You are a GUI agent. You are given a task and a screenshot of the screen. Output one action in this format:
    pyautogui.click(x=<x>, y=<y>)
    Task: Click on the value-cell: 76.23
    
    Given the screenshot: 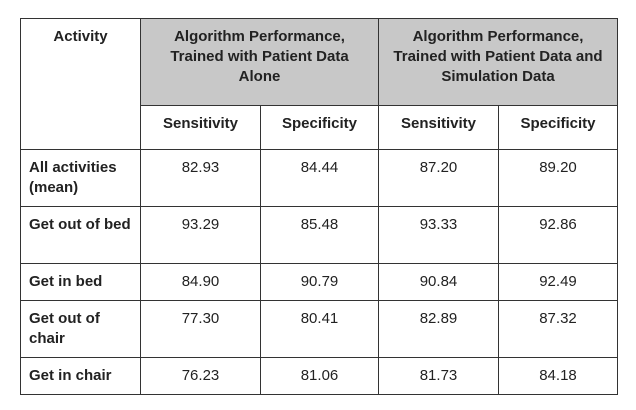 What is the action you would take?
    pyautogui.click(x=200, y=376)
    